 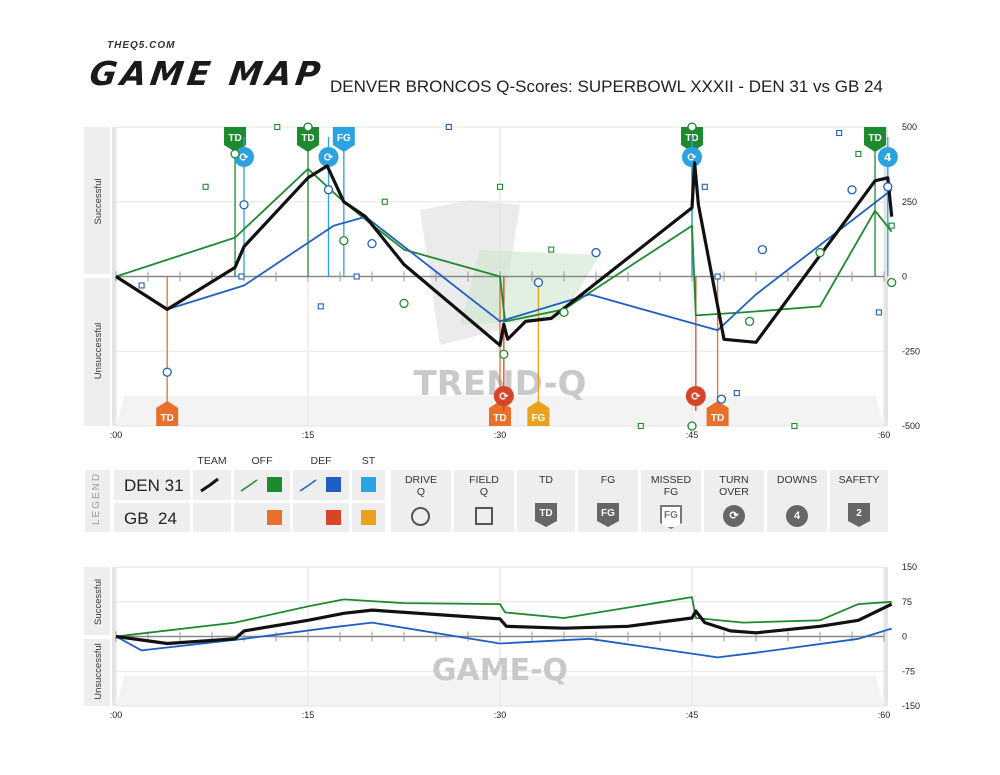 What do you see at coordinates (274, 484) in the screenshot?
I see `legend-off-swatch` at bounding box center [274, 484].